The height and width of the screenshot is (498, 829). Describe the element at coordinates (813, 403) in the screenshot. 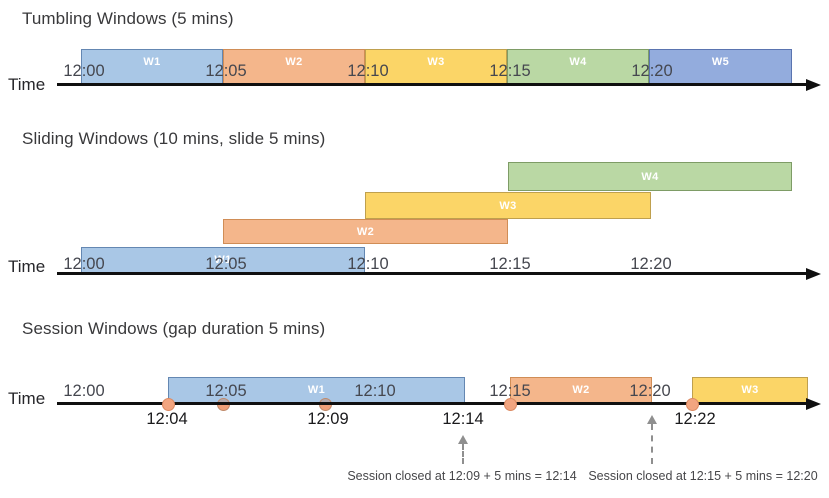

I see `session-axis-arrowhead-icon` at that location.